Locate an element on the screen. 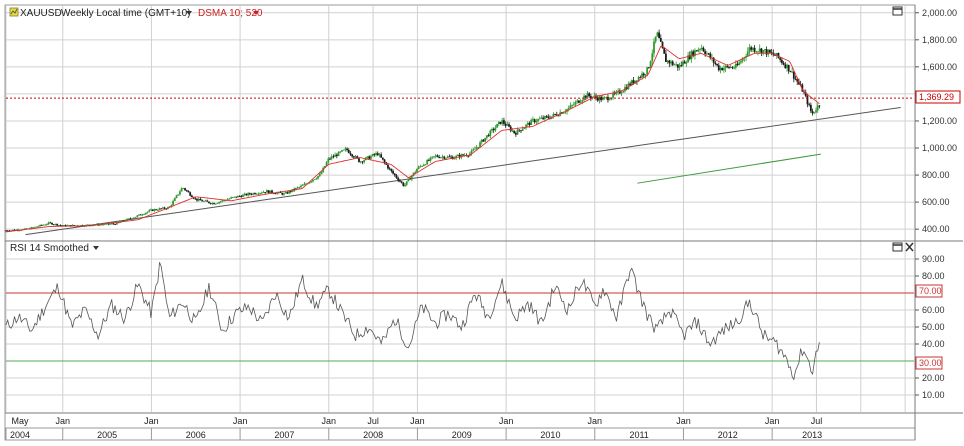 Image resolution: width=964 pixels, height=446 pixels. rsi-axis: 90.00 80.00 60.00 50.00 40.00 20.00 10.00 is located at coordinates (930, 327).